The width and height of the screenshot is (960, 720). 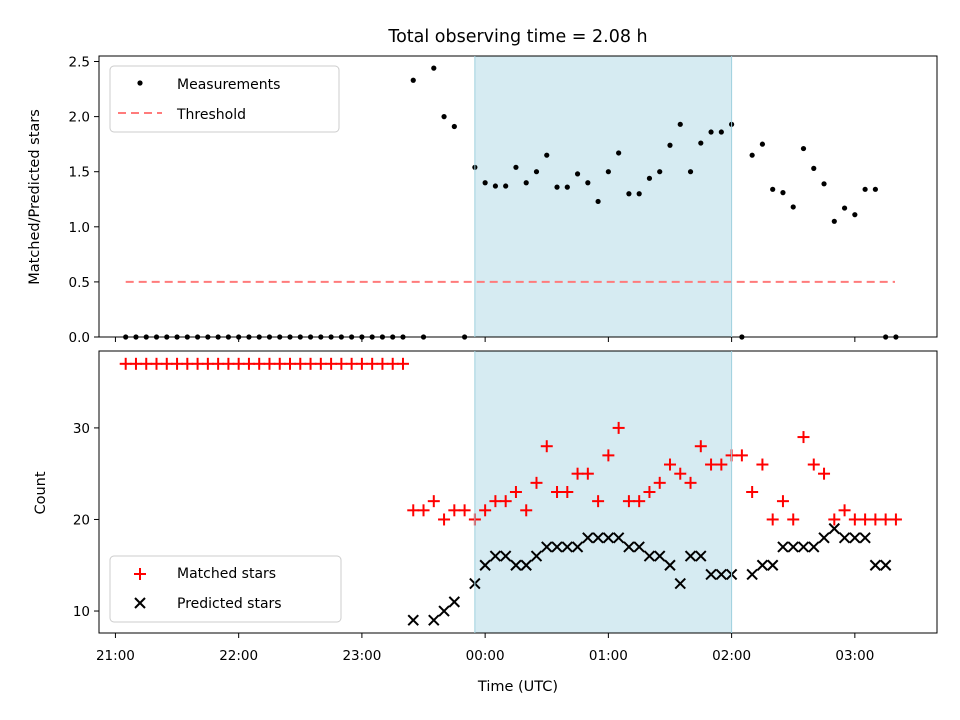 I want to click on bottom-legend: Matched stars Predicted stars, so click(x=225, y=589).